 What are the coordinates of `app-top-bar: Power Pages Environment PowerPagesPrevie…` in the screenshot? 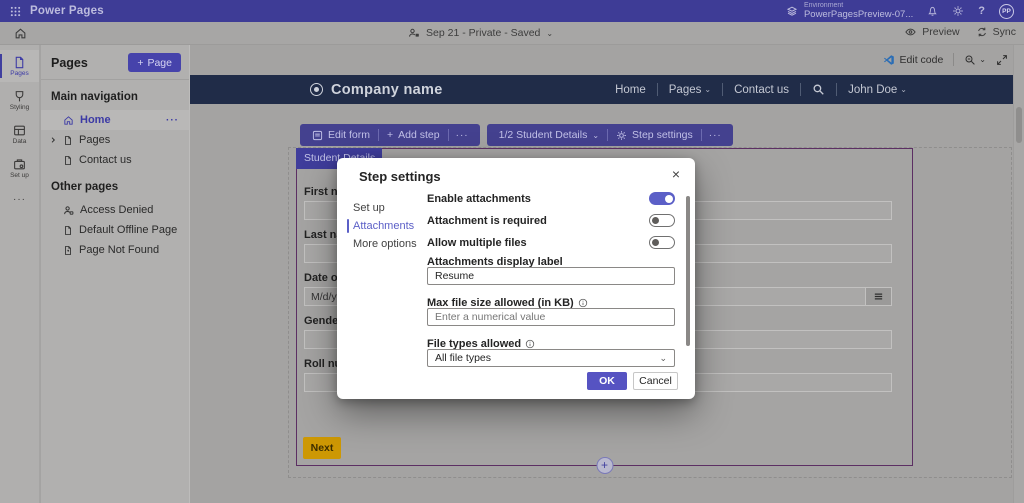 It's located at (512, 11).